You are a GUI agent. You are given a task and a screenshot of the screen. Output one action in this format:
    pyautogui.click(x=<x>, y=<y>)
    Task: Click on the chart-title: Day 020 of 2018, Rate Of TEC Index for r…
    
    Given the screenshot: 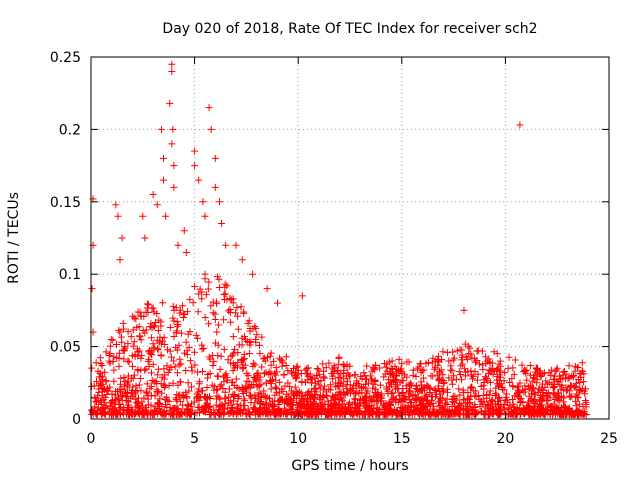 What is the action you would take?
    pyautogui.click(x=349, y=29)
    